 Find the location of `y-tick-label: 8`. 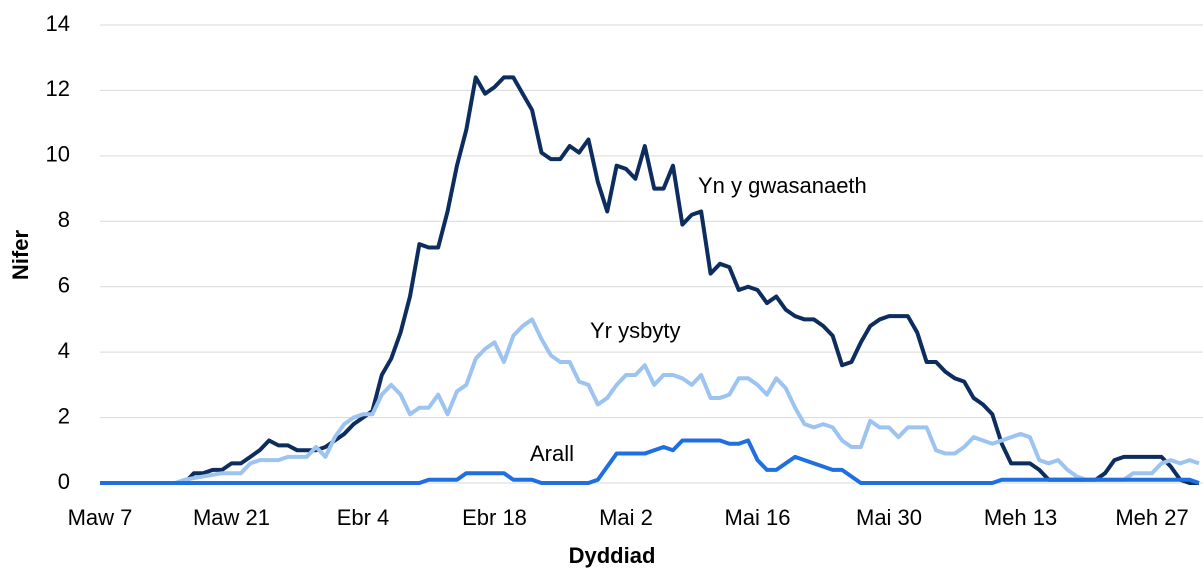

y-tick-label: 8 is located at coordinates (64, 219).